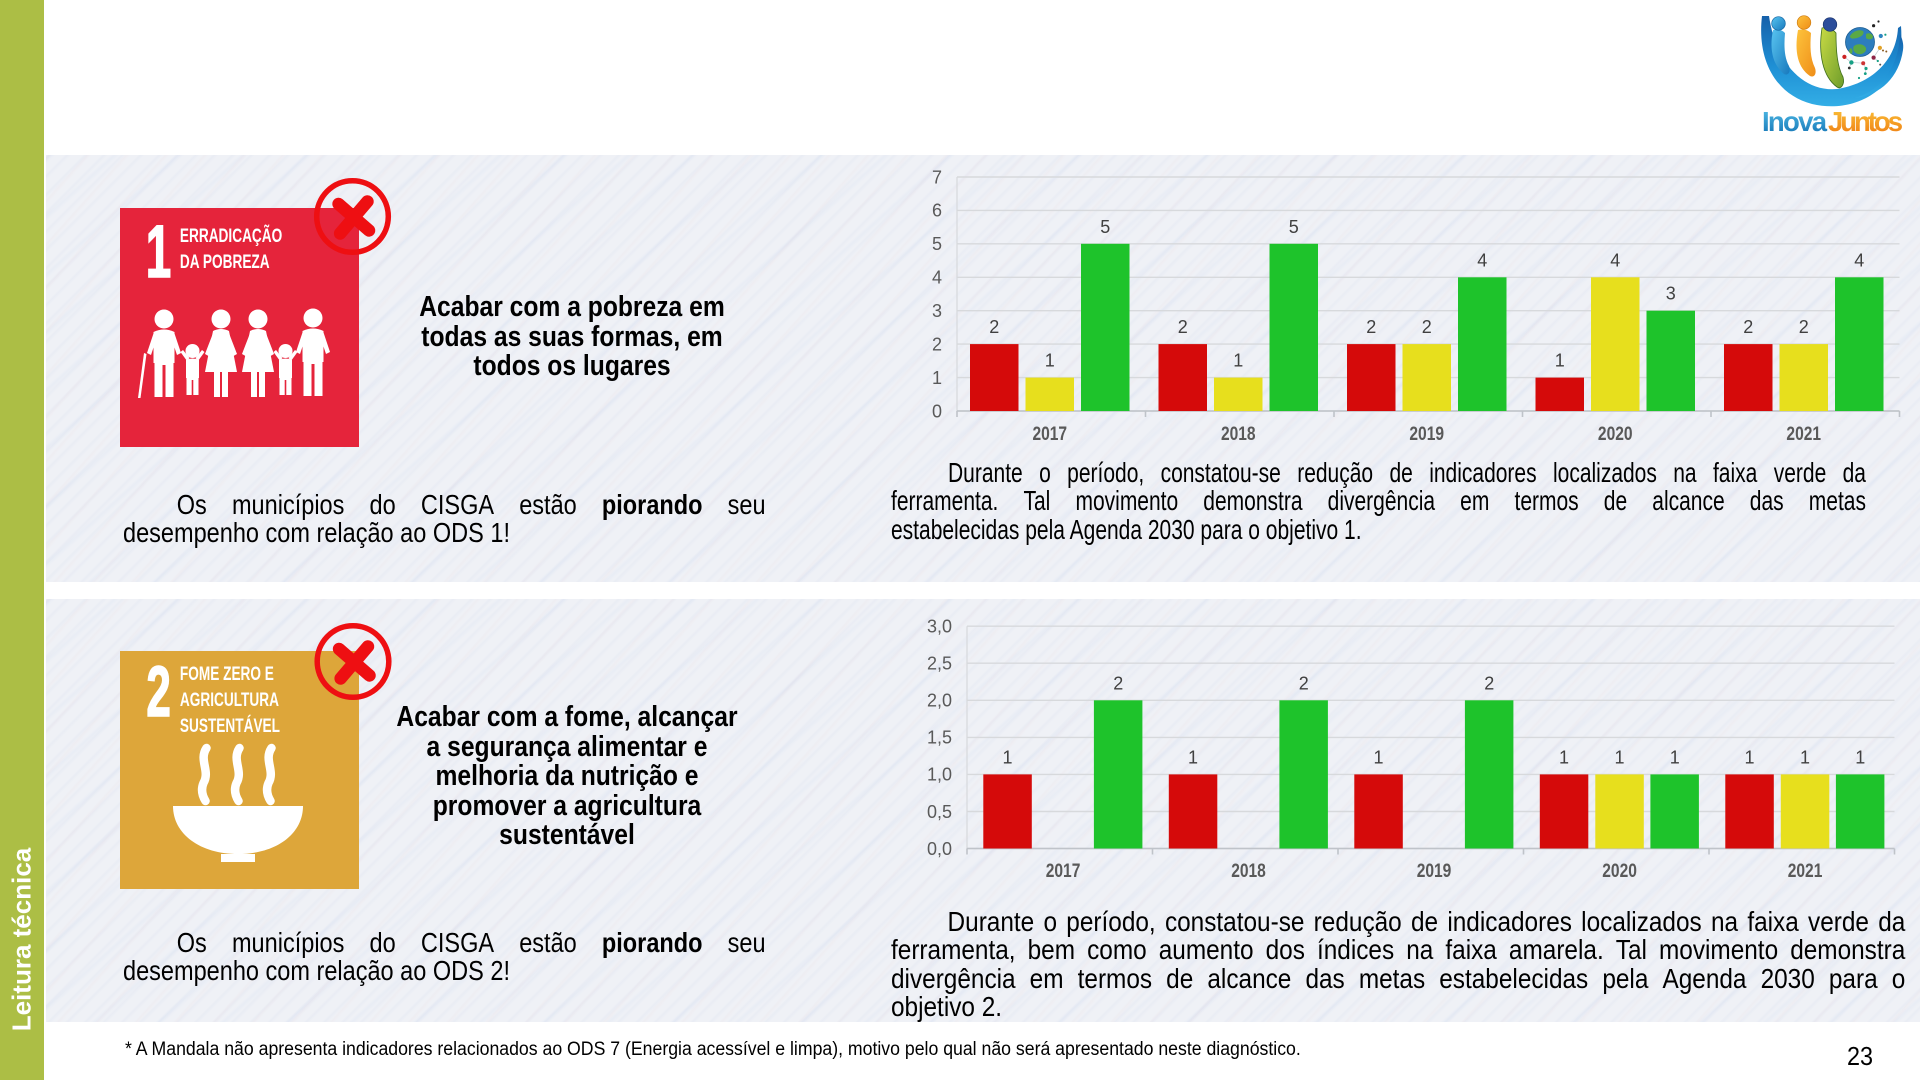 Image resolution: width=1920 pixels, height=1080 pixels. Describe the element at coordinates (230, 726) in the screenshot. I see `svg-text: SUSTENTÁVEL` at that location.